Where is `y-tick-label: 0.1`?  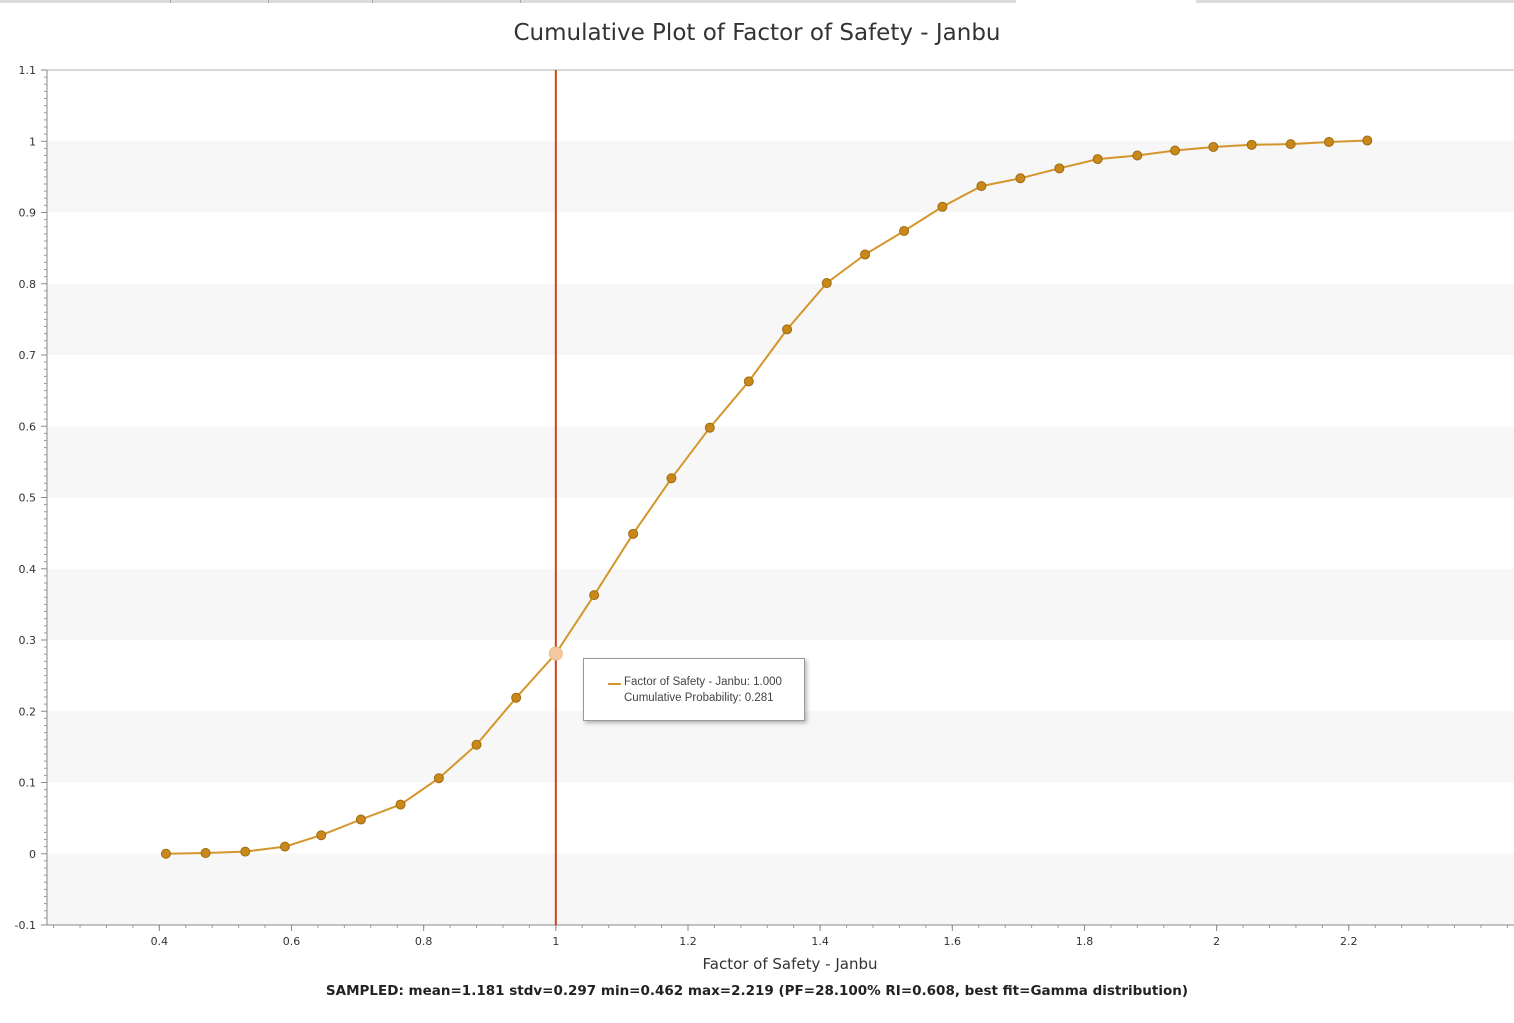 y-tick-label: 0.1 is located at coordinates (28, 783).